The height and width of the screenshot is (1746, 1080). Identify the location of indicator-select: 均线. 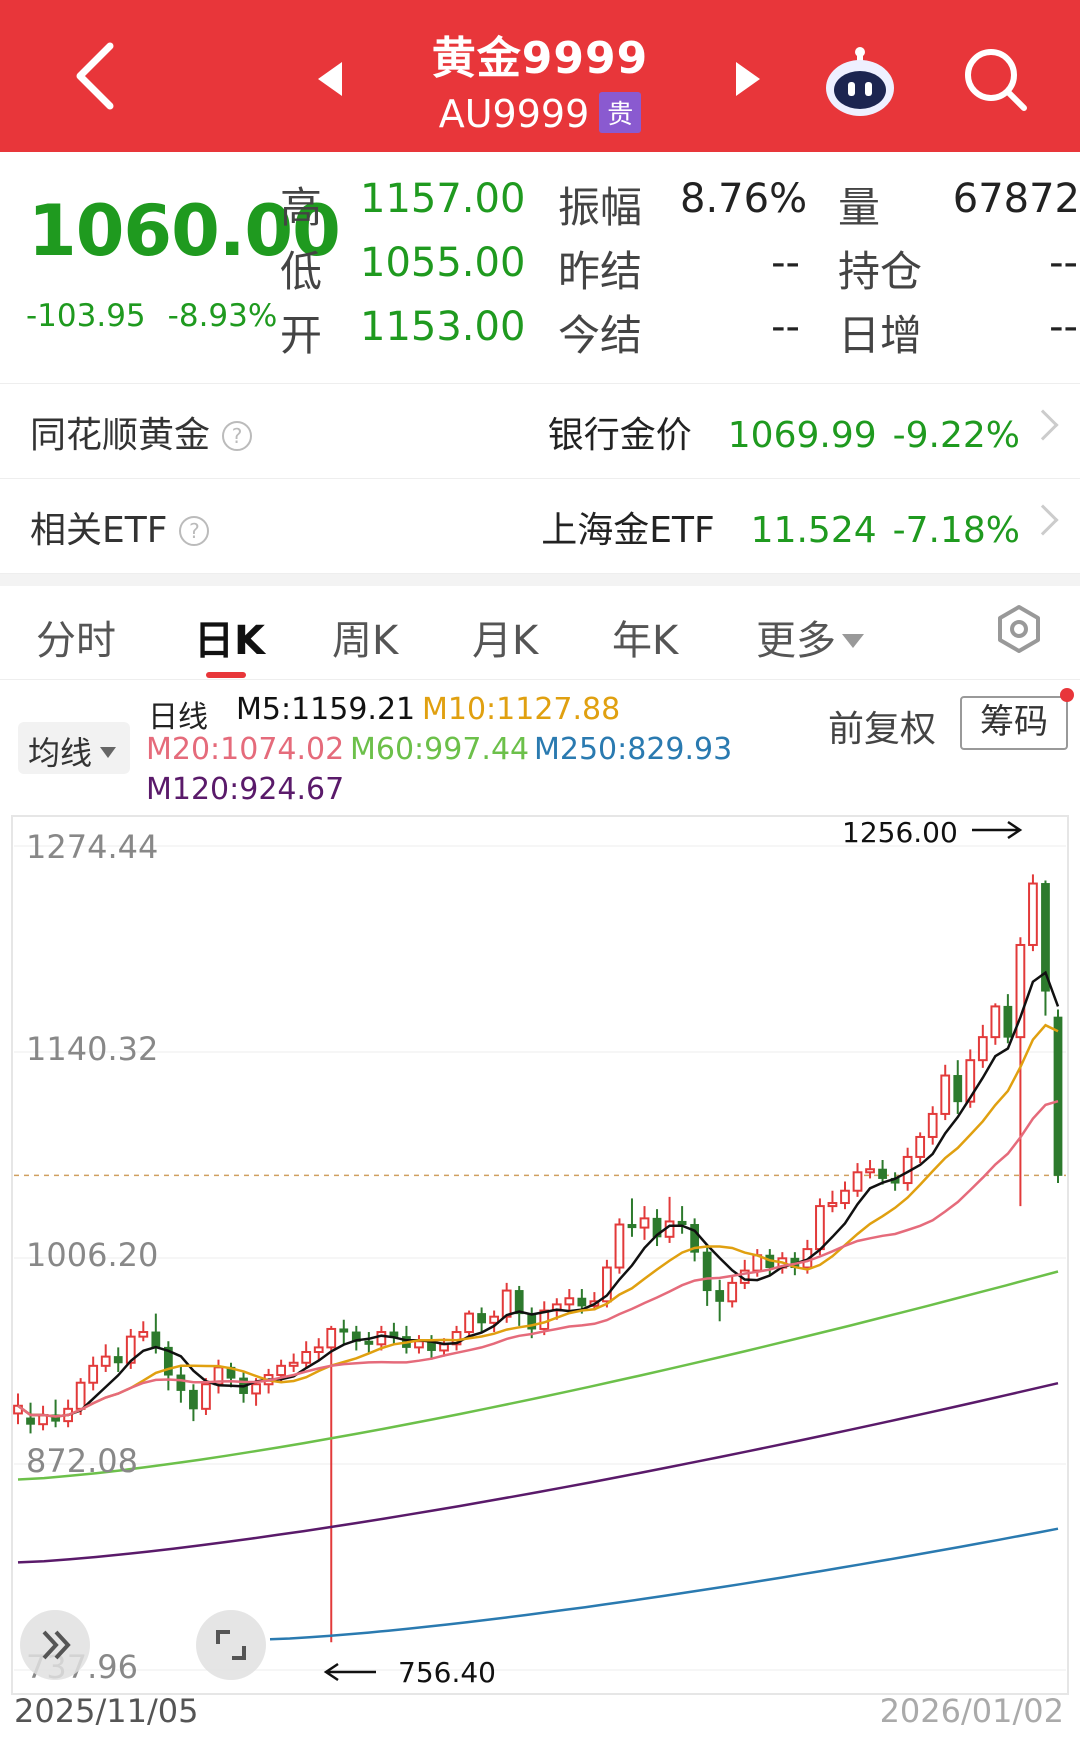
(74, 748).